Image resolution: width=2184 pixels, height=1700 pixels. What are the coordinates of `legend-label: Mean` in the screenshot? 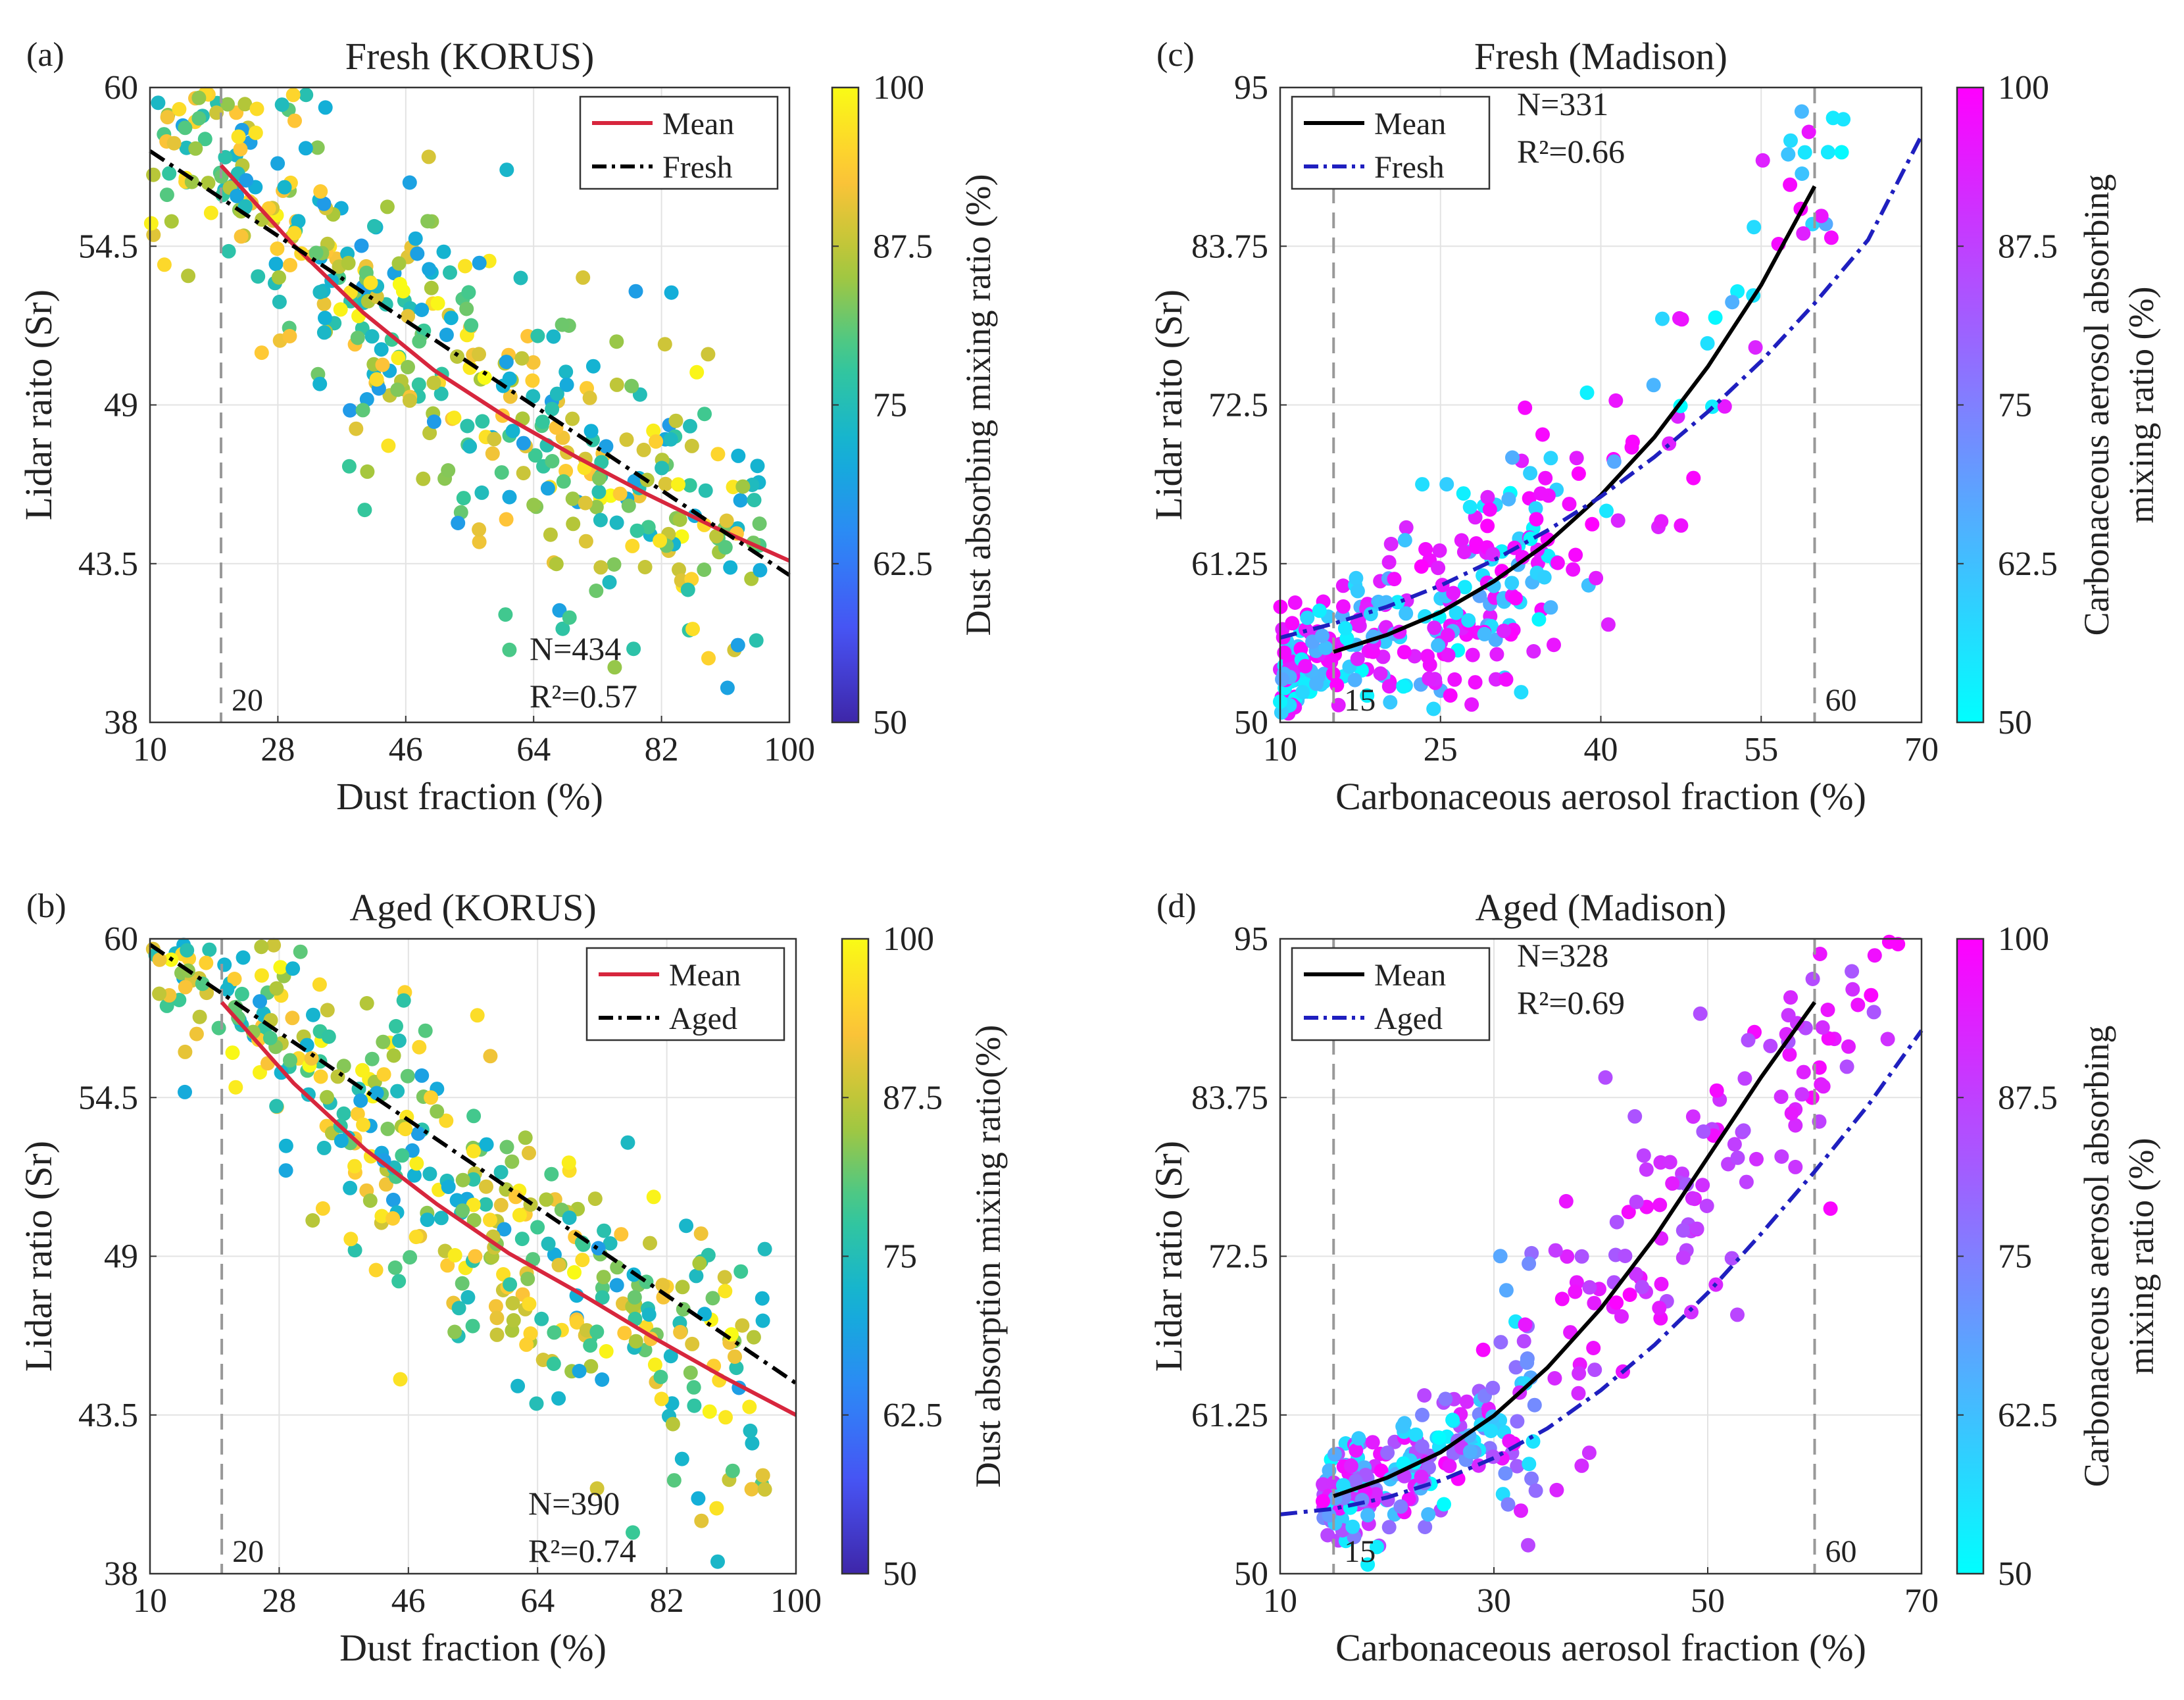 It's located at (698, 124).